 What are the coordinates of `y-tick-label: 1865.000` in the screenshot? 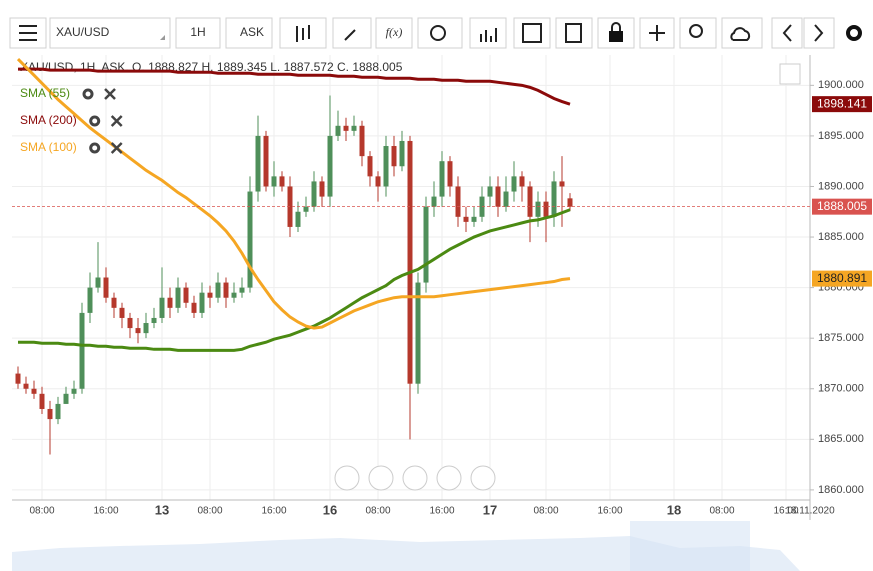 It's located at (841, 439).